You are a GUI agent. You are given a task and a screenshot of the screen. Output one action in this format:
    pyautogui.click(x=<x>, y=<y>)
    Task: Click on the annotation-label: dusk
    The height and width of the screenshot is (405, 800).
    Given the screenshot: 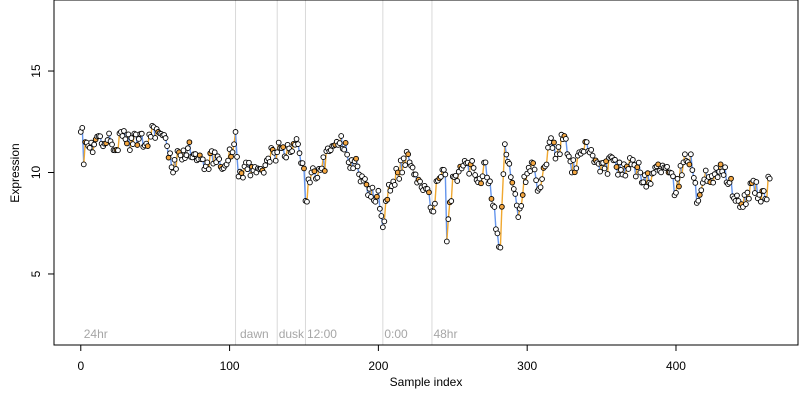 What is the action you would take?
    pyautogui.click(x=292, y=334)
    